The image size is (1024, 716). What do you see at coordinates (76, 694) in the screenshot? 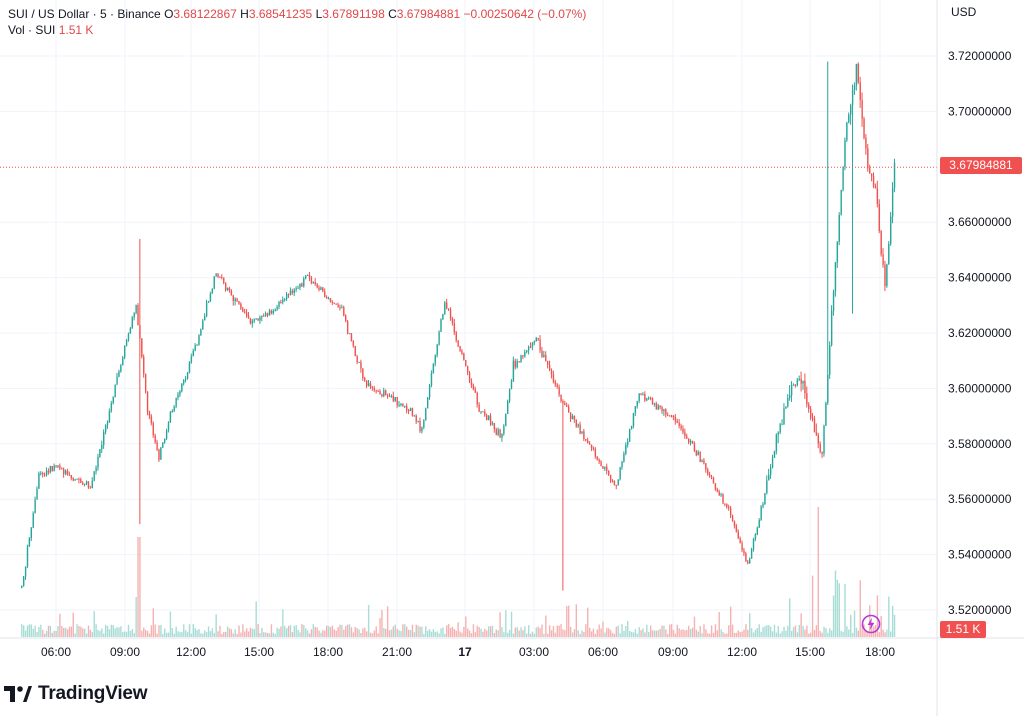
I see `tradingview-logo: TradingView` at bounding box center [76, 694].